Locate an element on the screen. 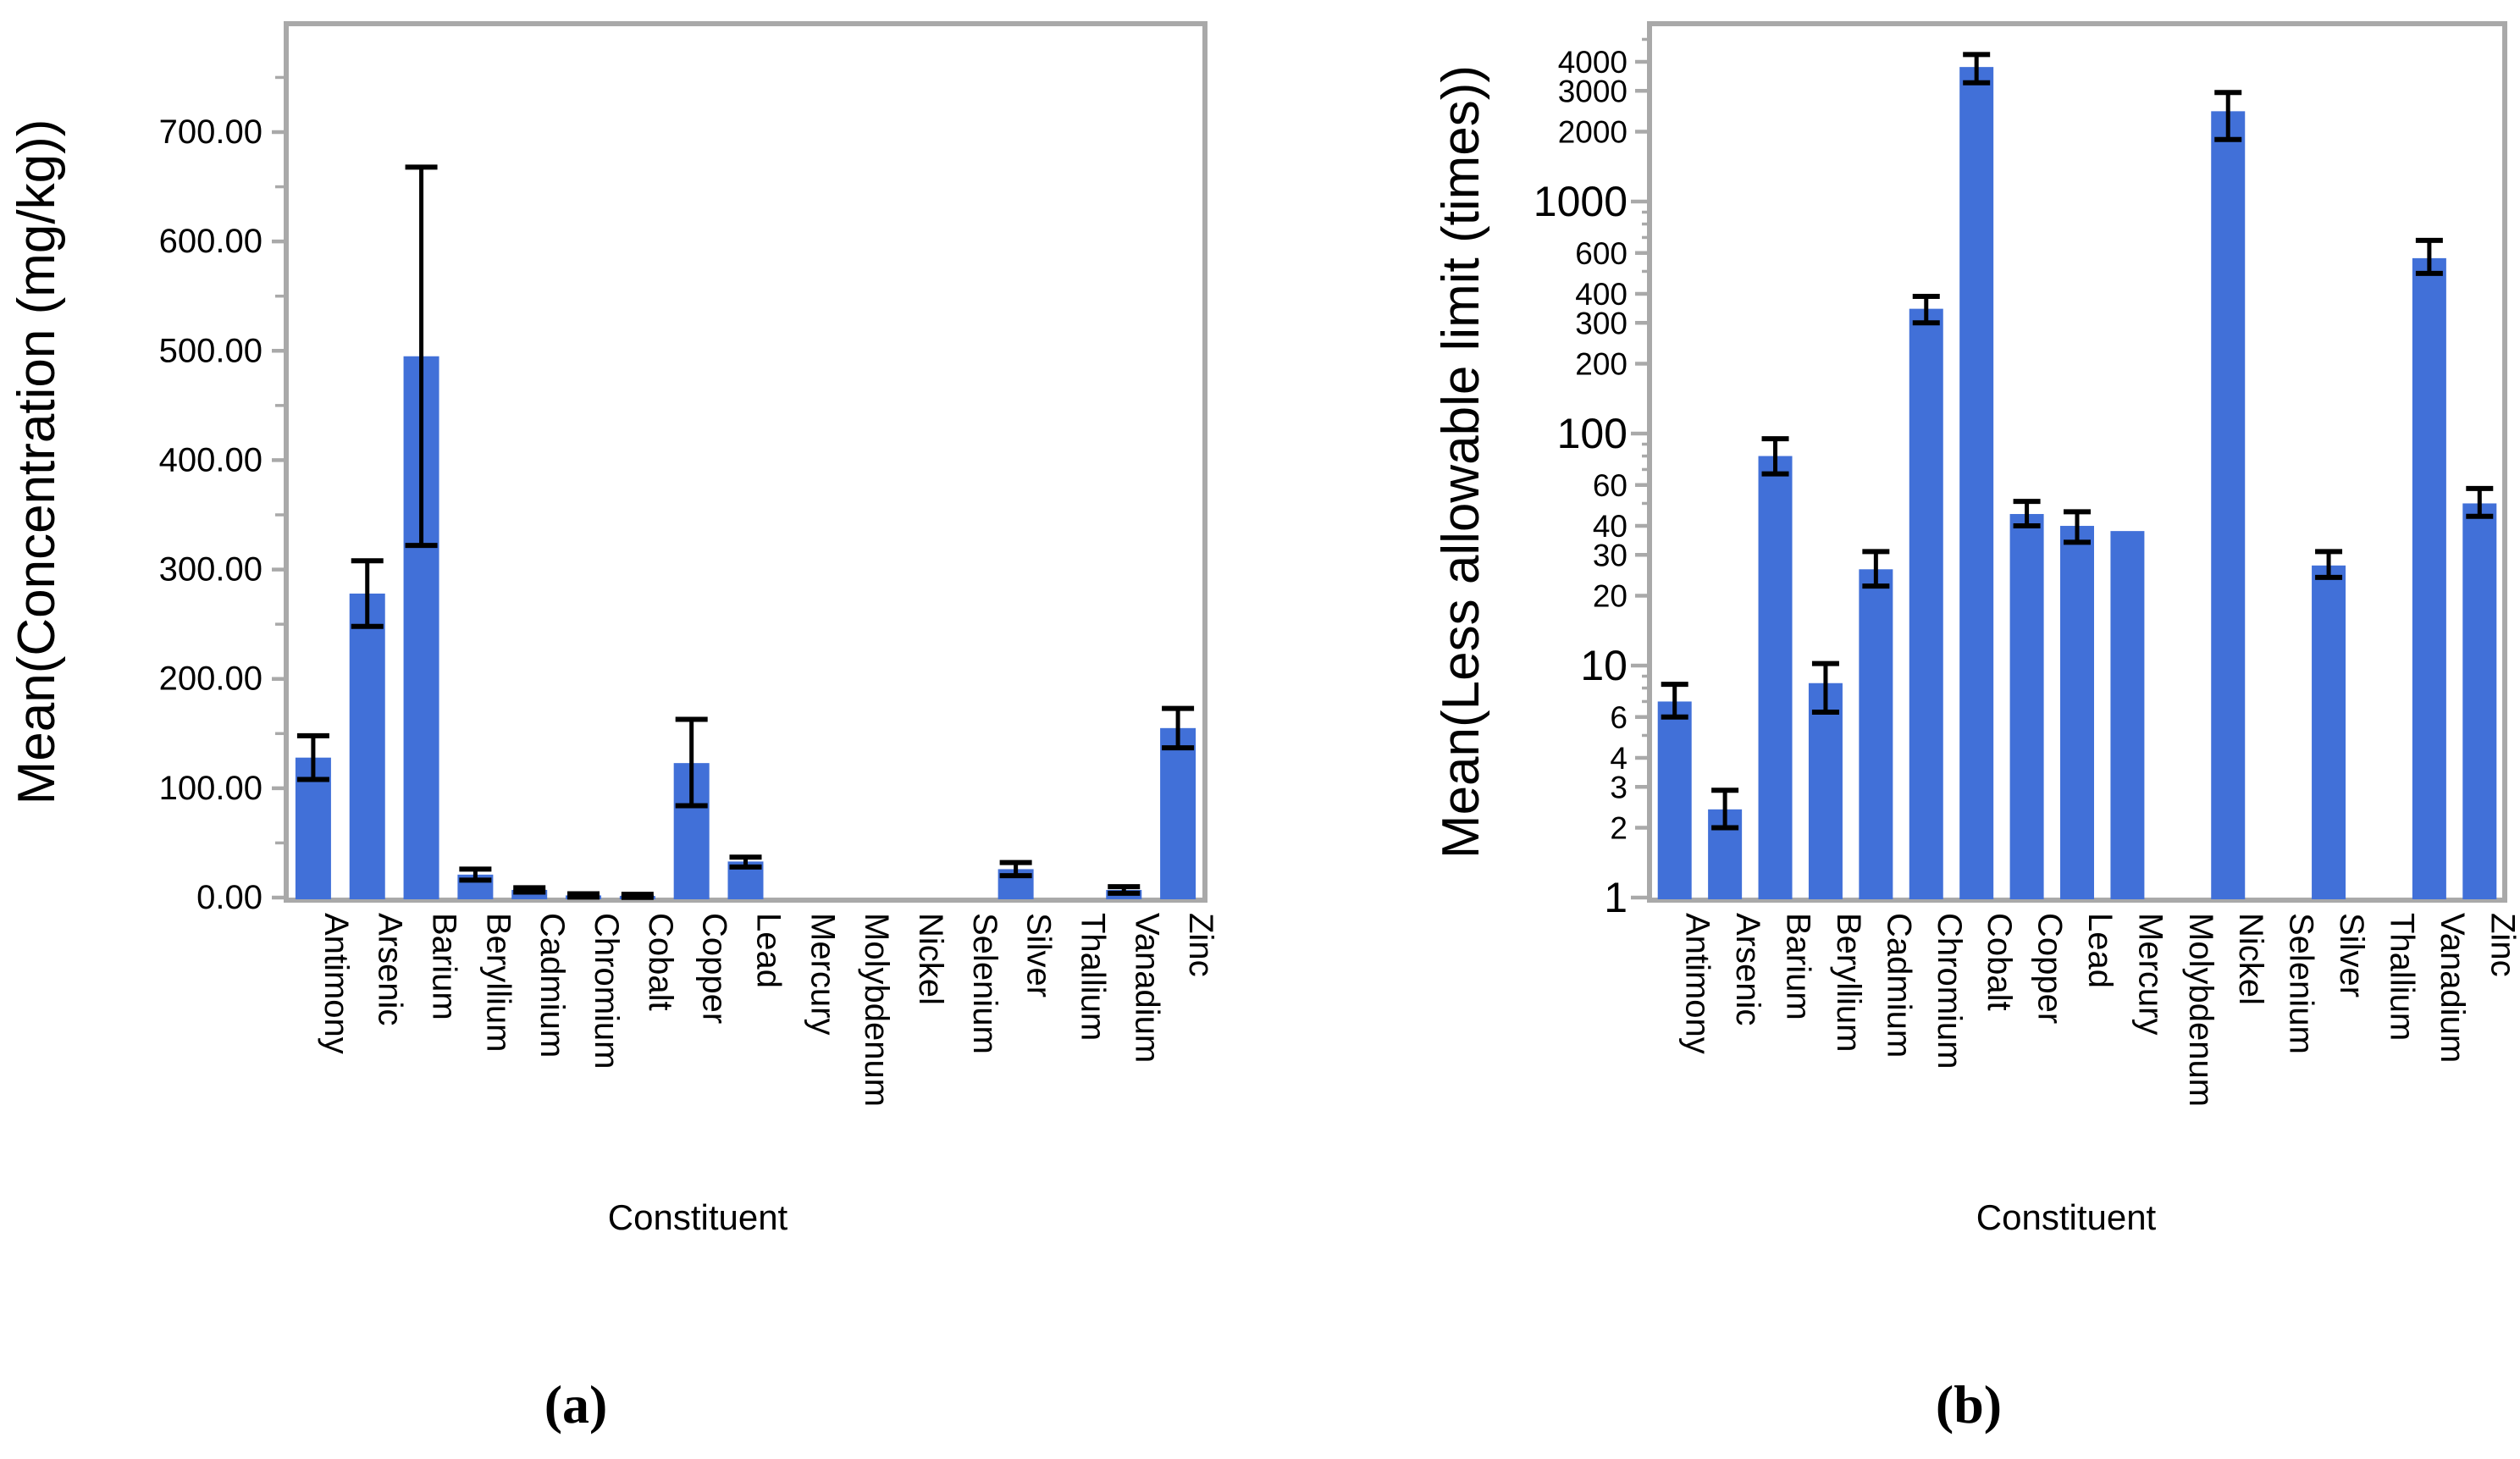 The width and height of the screenshot is (2520, 1459). y-tick-label: 4000 is located at coordinates (1593, 62).